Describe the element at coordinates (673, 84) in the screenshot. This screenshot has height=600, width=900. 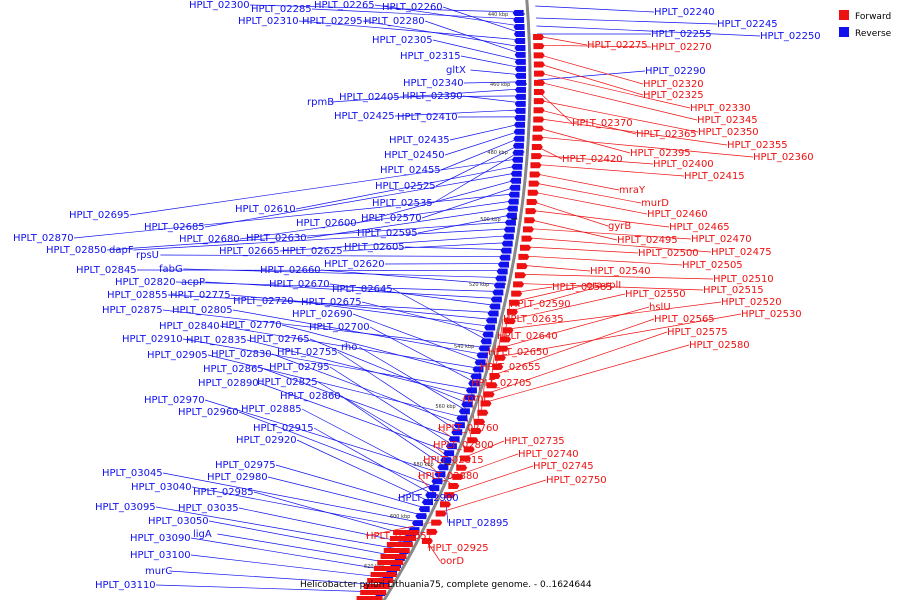
I see `gene-label: HPLT_02320` at that location.